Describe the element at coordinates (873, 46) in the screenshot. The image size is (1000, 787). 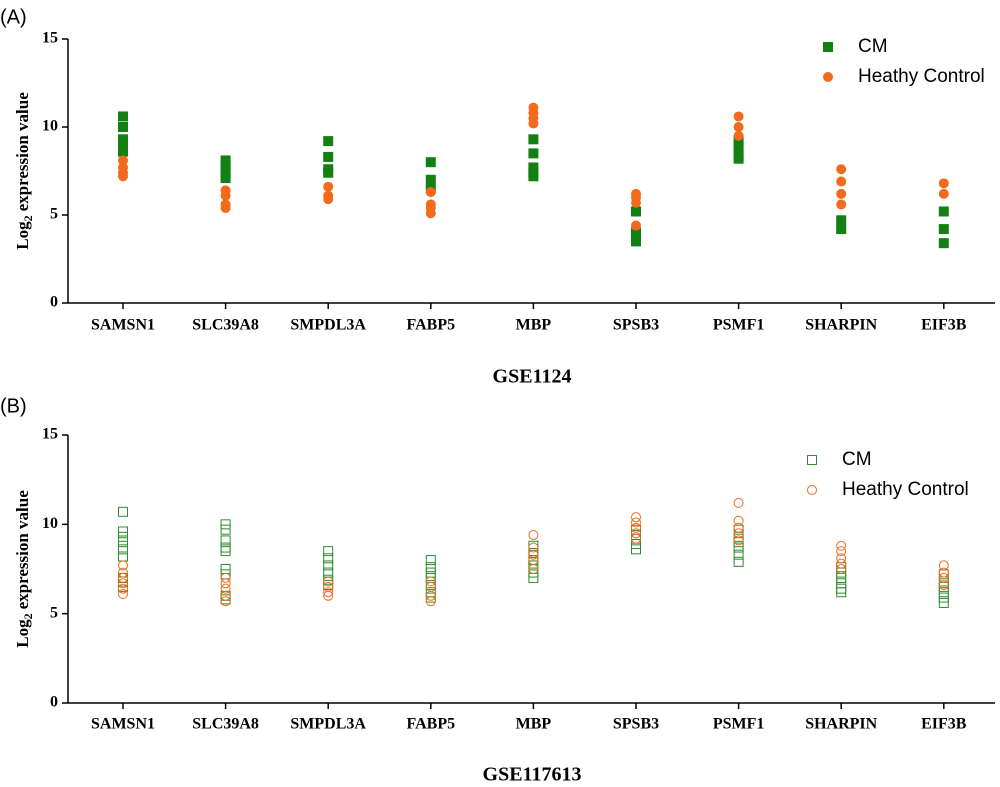
I see `legend-label: CM` at that location.